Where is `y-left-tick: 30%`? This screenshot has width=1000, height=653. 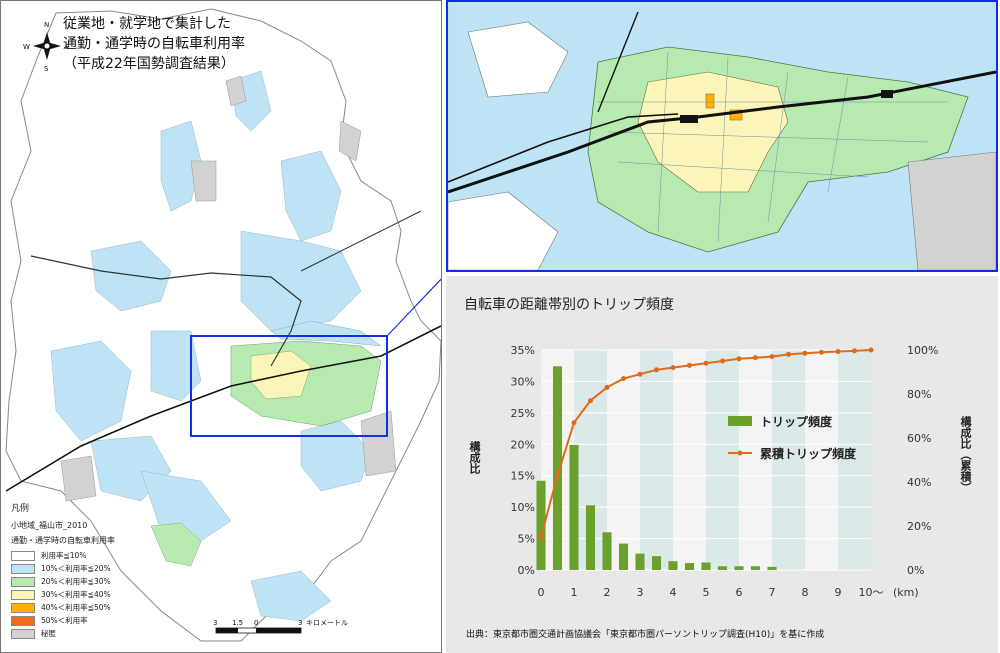 y-left-tick: 30% is located at coordinates (523, 381).